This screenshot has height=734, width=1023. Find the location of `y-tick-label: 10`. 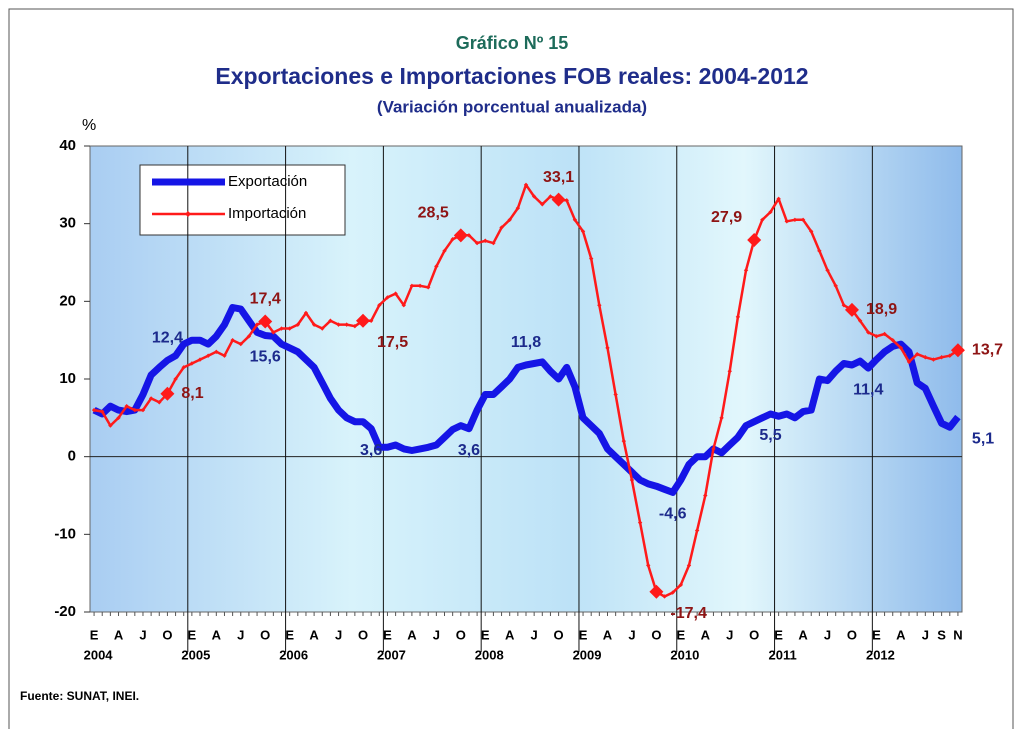

y-tick-label: 10 is located at coordinates (67, 378).